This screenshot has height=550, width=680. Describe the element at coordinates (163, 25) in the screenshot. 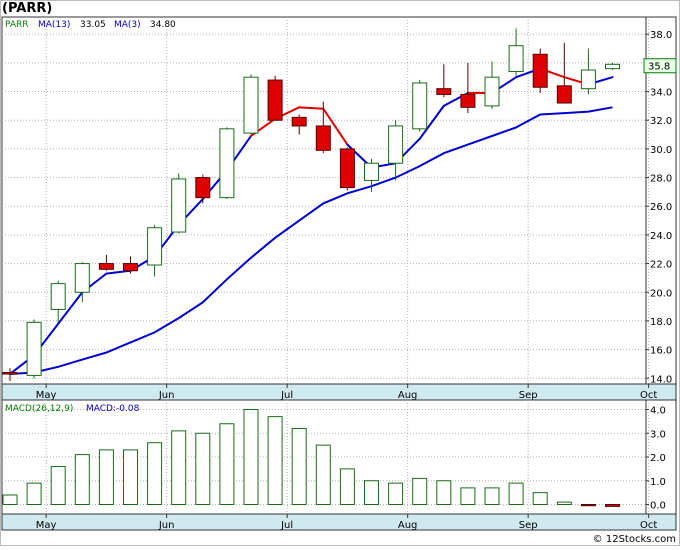

I see `legend-ma3-value: 34.80` at that location.